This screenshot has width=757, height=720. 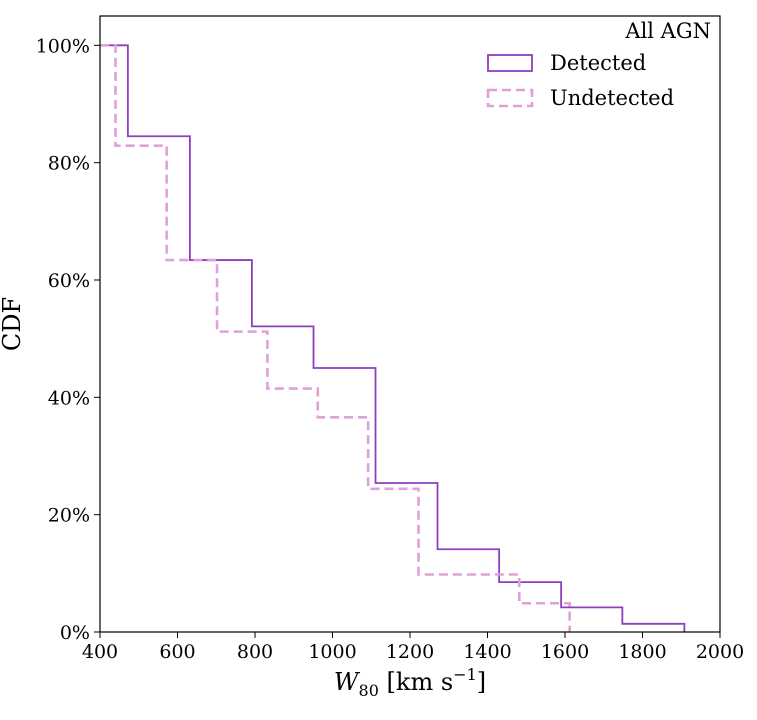 I want to click on x-tick-label: 1000, so click(x=332, y=652).